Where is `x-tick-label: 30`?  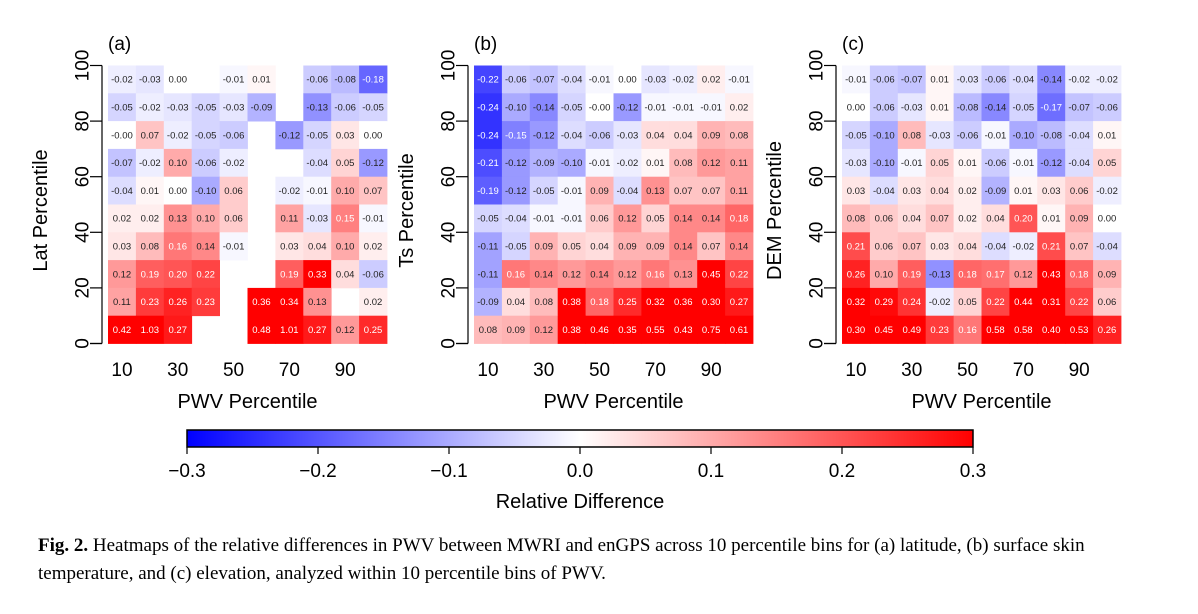 x-tick-label: 30 is located at coordinates (911, 370).